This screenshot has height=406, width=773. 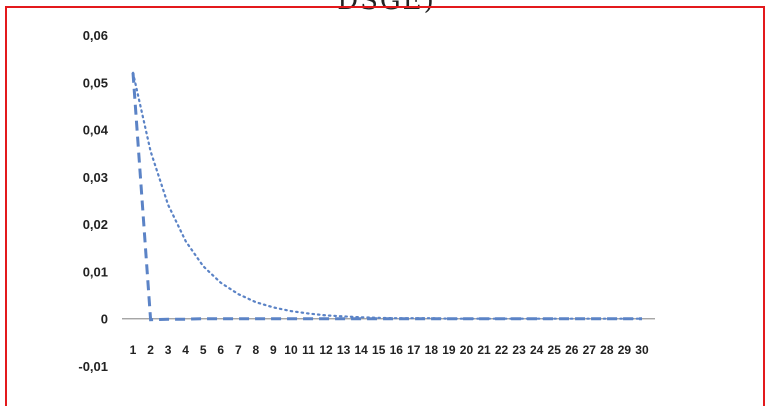 I want to click on x-tick-label: 14, so click(x=361, y=350).